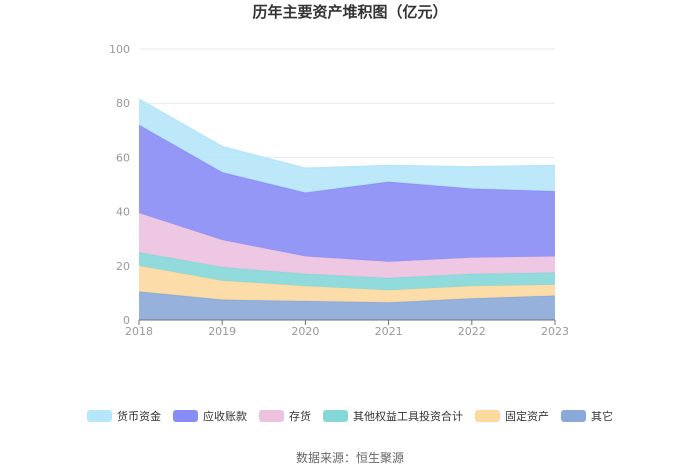 The height and width of the screenshot is (473, 700). I want to click on legend-item: 其他权益工具投资合计, so click(393, 416).